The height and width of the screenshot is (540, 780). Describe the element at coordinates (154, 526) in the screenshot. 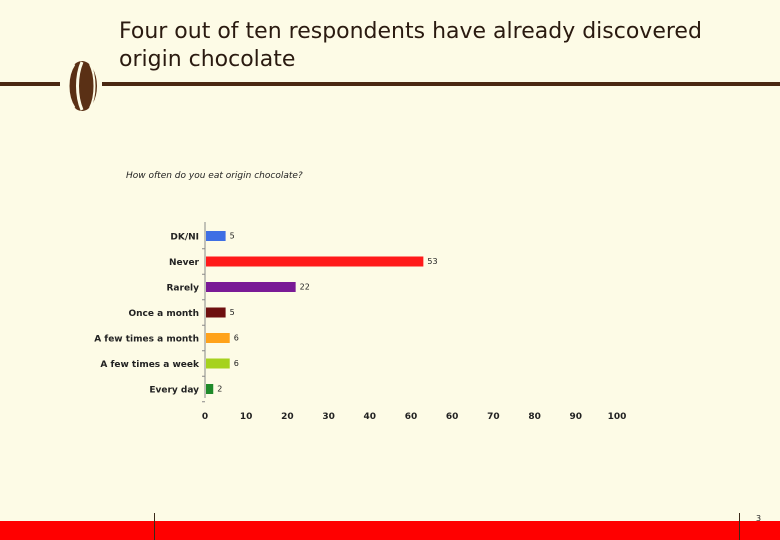

I see `footer-divider-left` at that location.